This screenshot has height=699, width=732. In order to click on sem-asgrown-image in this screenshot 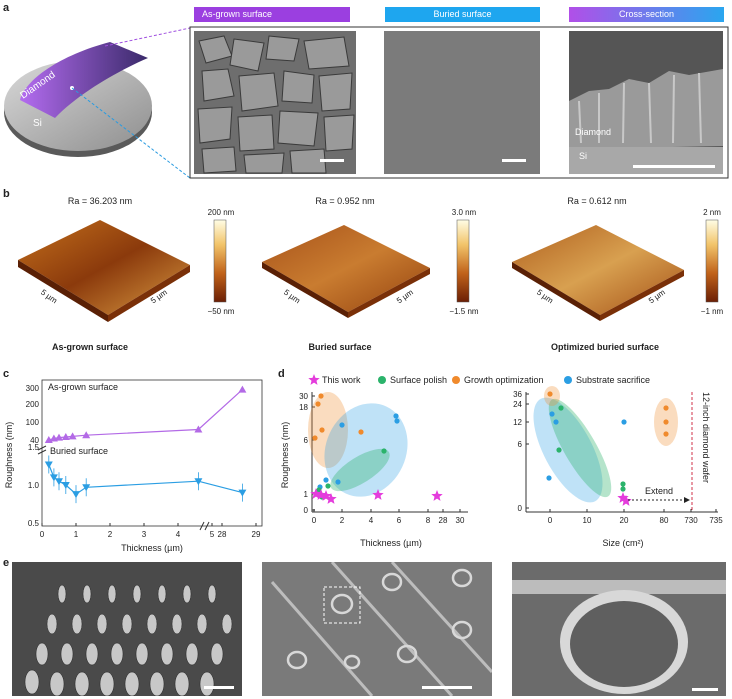, I will do `click(275, 102)`.